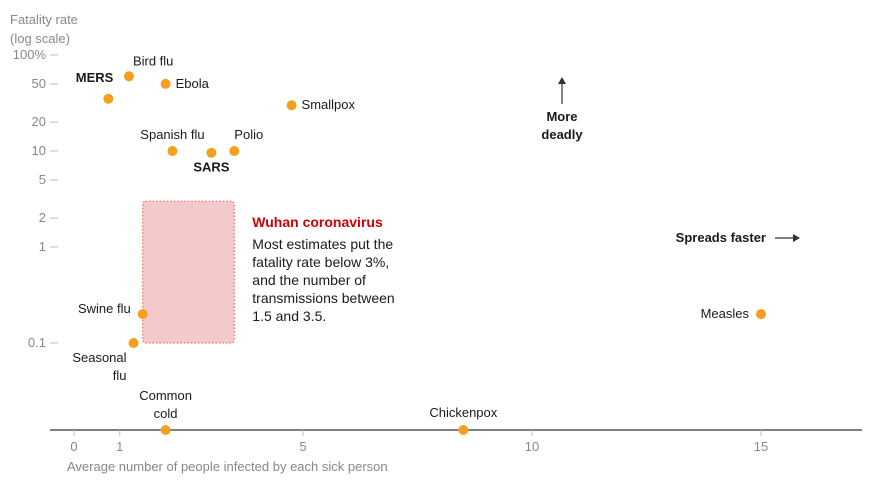 This screenshot has height=482, width=890. I want to click on wuhan-annotation-body-line: Most estimates put the, so click(322, 244).